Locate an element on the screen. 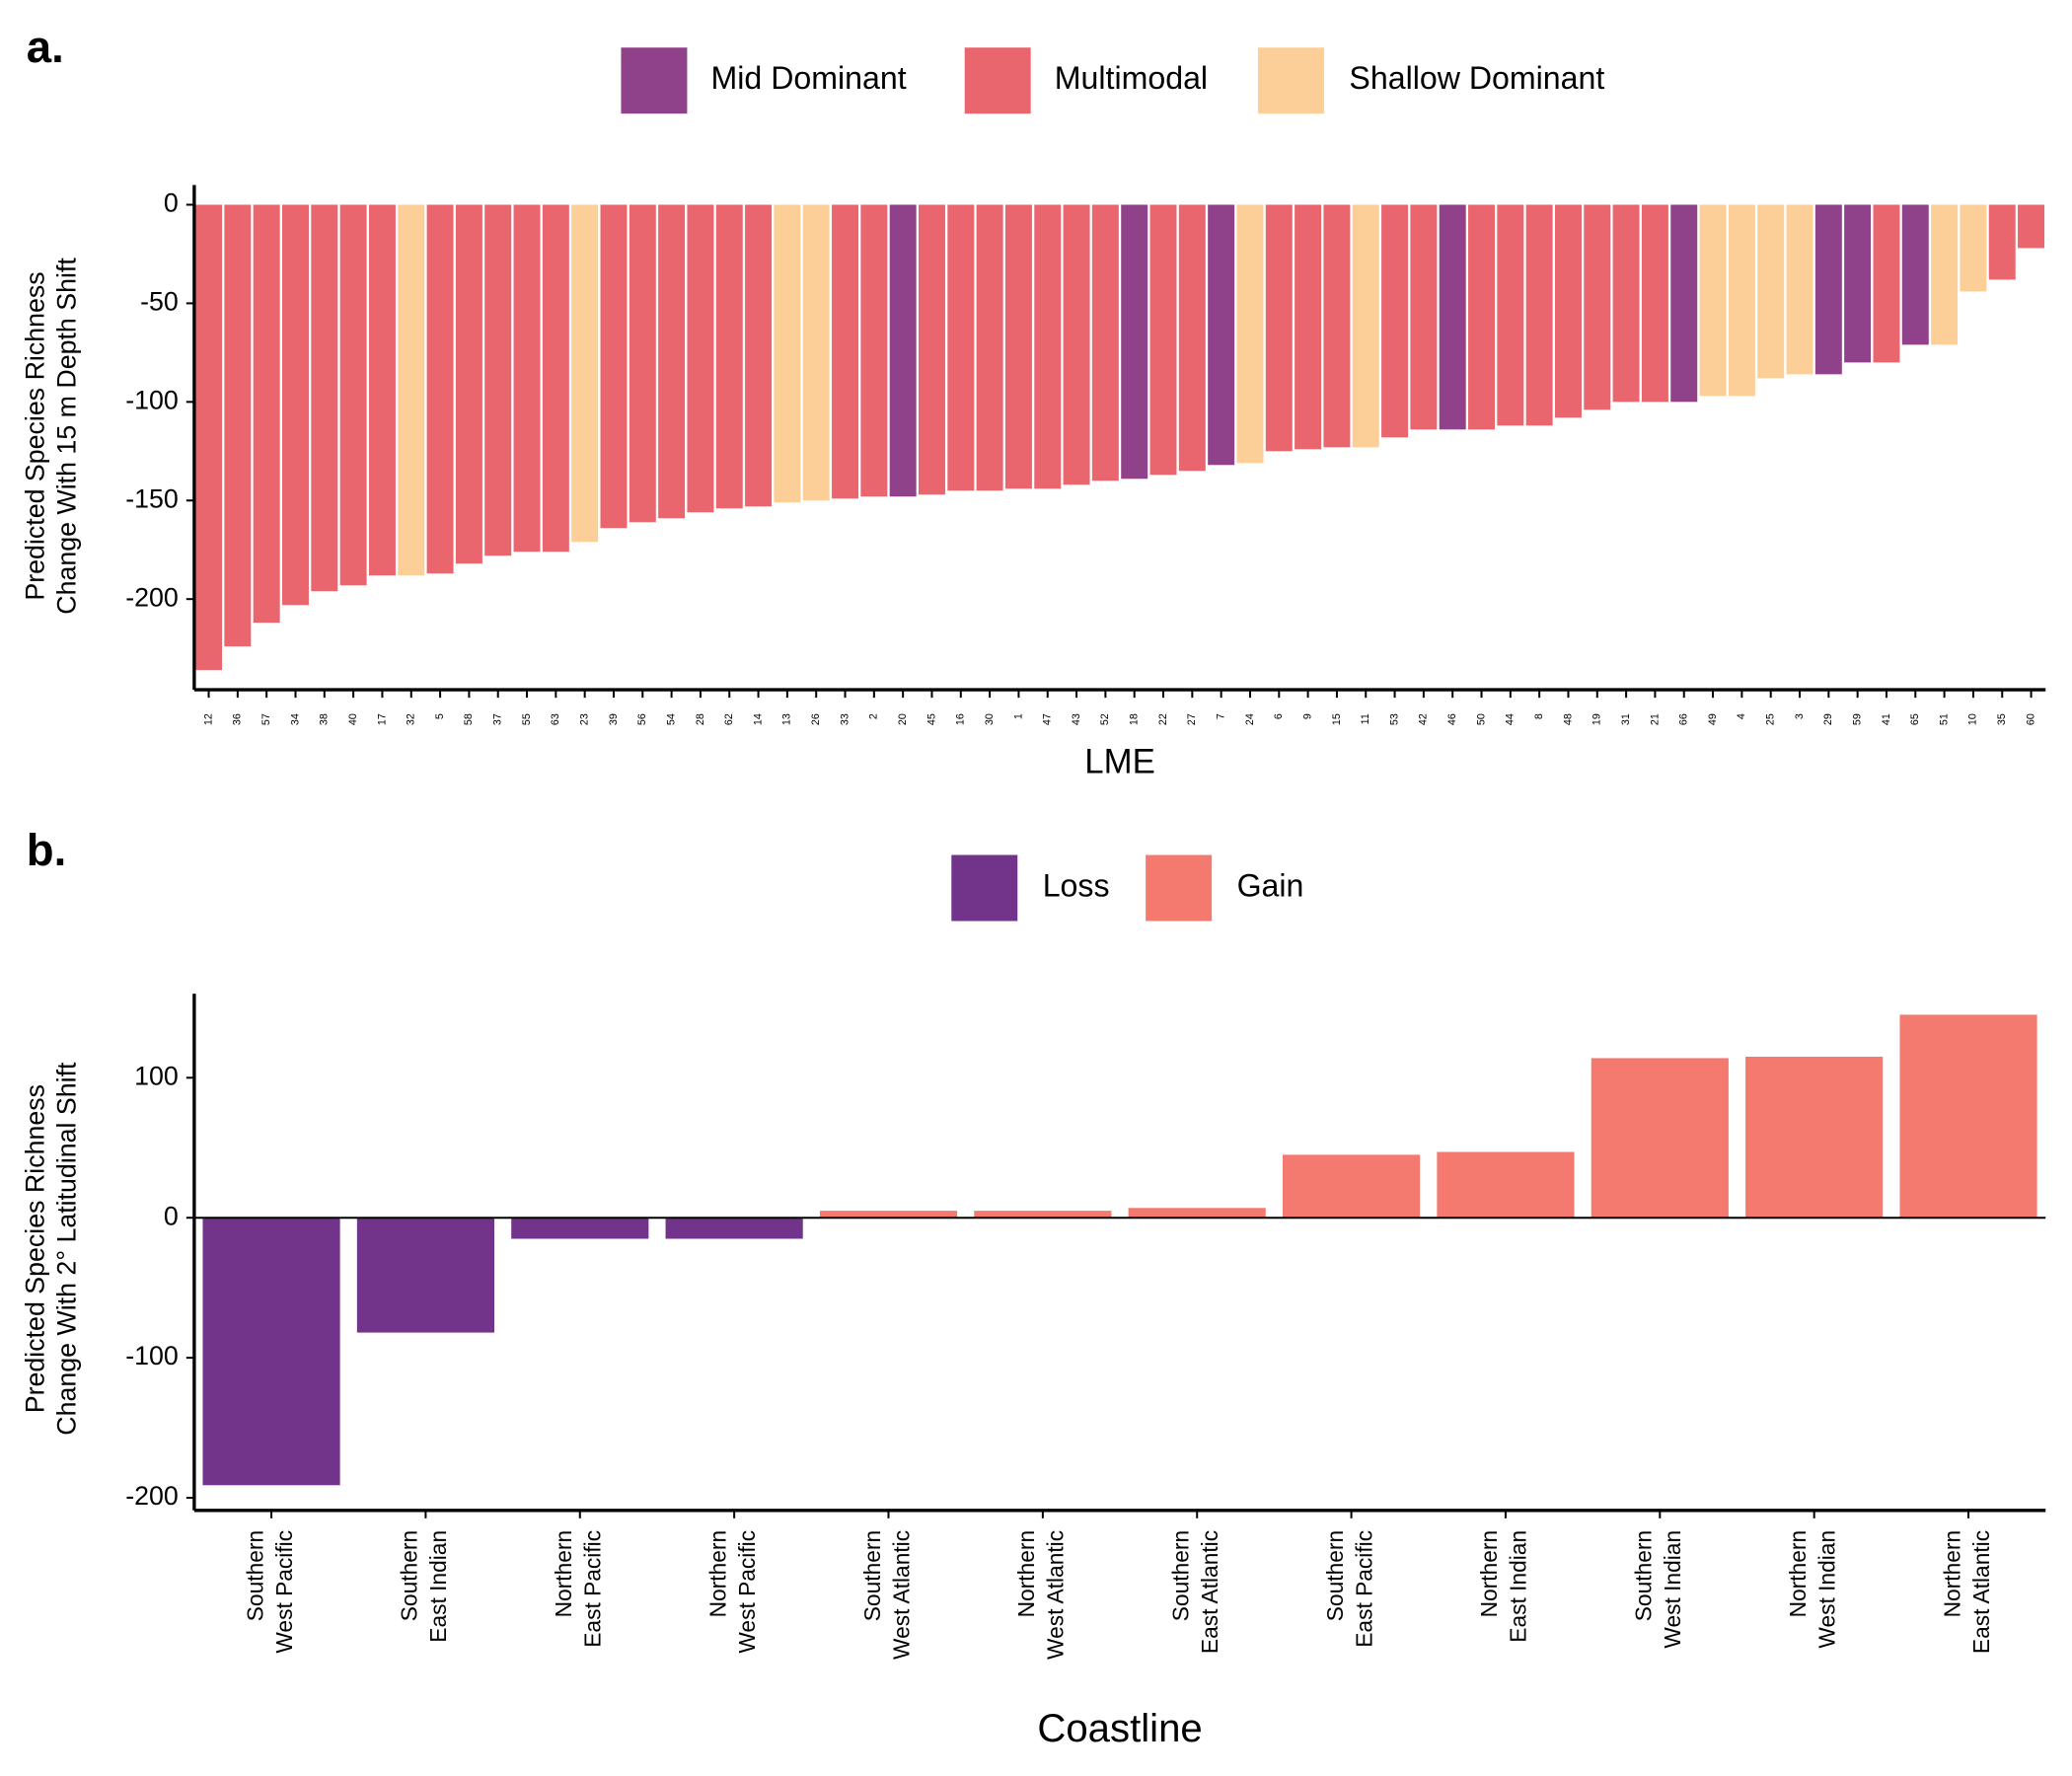 This screenshot has width=2072, height=1776. x-tick-label: West Indian is located at coordinates (1673, 1589).